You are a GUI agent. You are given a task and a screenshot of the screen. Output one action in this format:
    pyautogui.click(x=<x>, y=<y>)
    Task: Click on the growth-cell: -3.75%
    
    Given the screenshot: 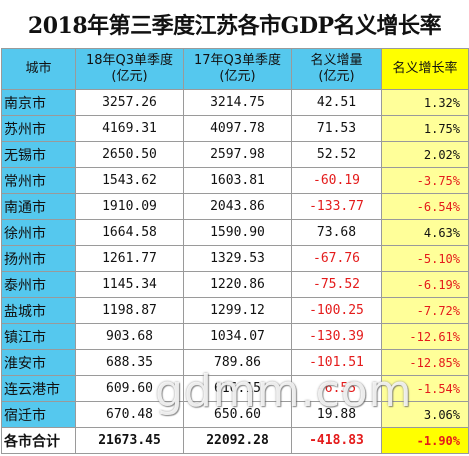 What is the action you would take?
    pyautogui.click(x=425, y=180)
    